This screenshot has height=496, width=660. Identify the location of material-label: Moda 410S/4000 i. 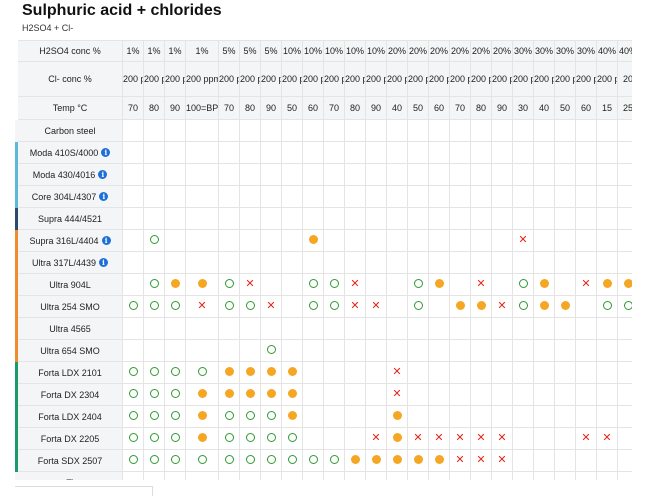
(69, 152).